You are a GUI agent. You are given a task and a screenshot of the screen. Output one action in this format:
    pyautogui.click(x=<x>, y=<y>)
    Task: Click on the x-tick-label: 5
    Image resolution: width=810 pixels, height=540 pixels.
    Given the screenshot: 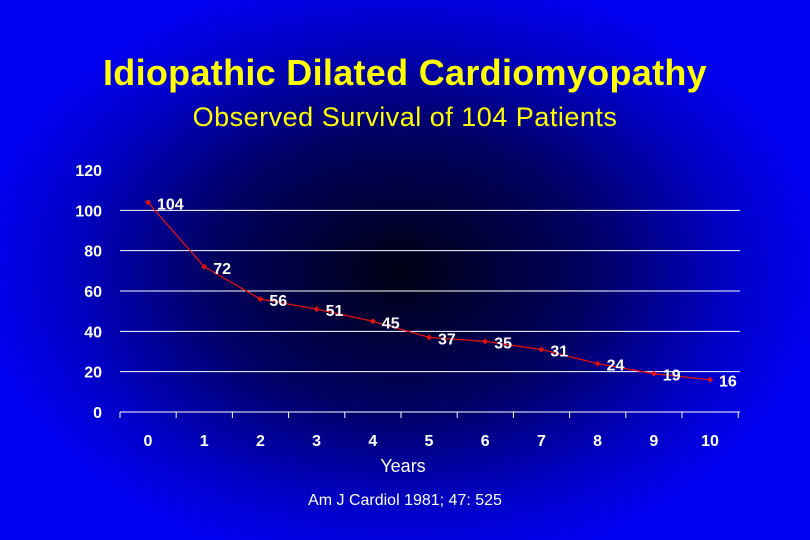 What is the action you would take?
    pyautogui.click(x=429, y=441)
    